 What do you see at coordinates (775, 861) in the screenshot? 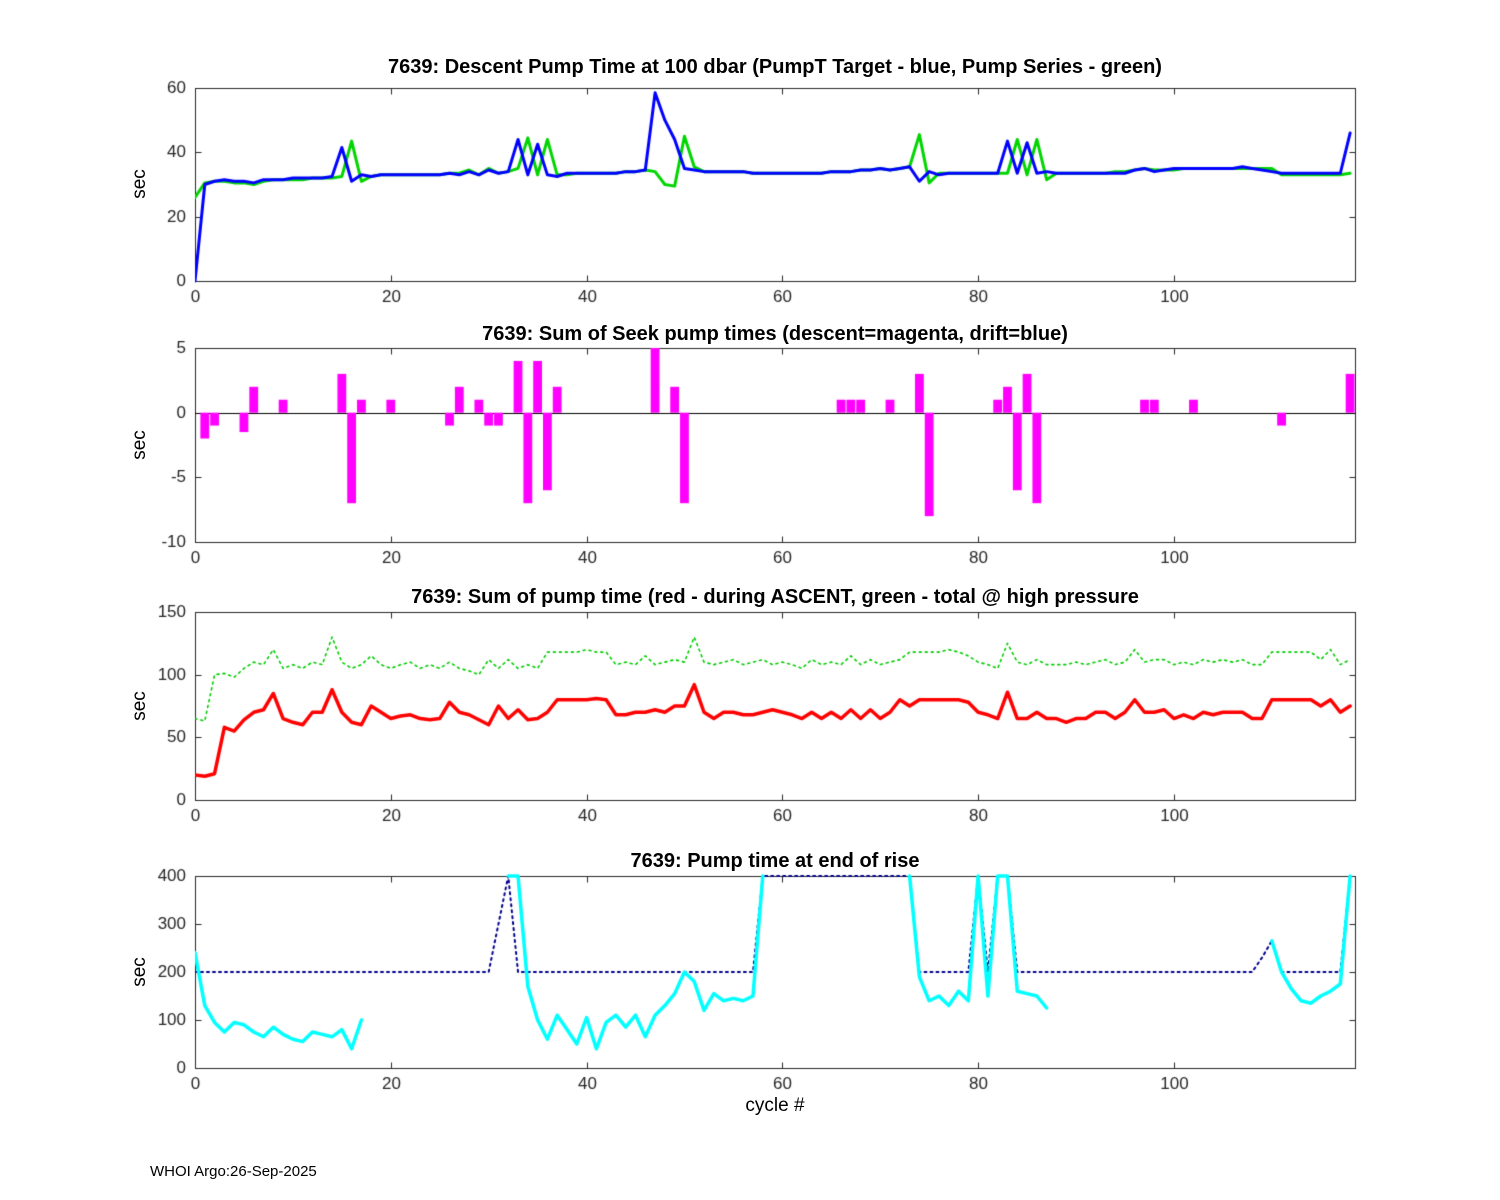
I see `subplot4-title: 7639: Pump time at end of rise` at bounding box center [775, 861].